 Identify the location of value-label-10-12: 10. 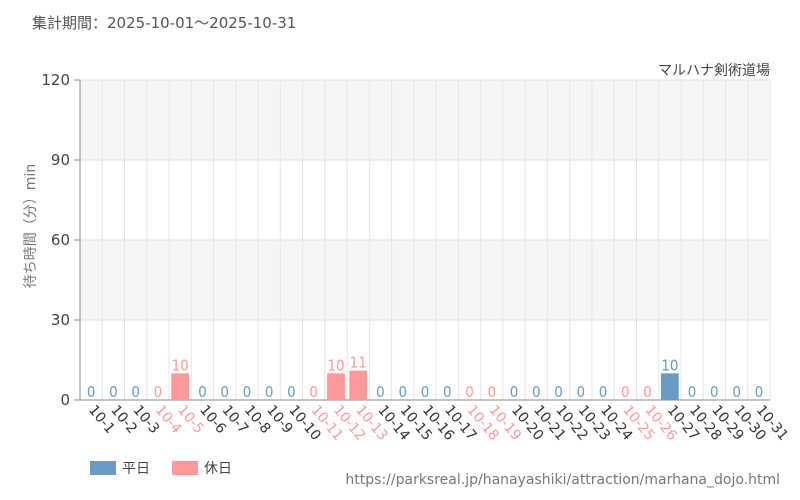
(335, 365).